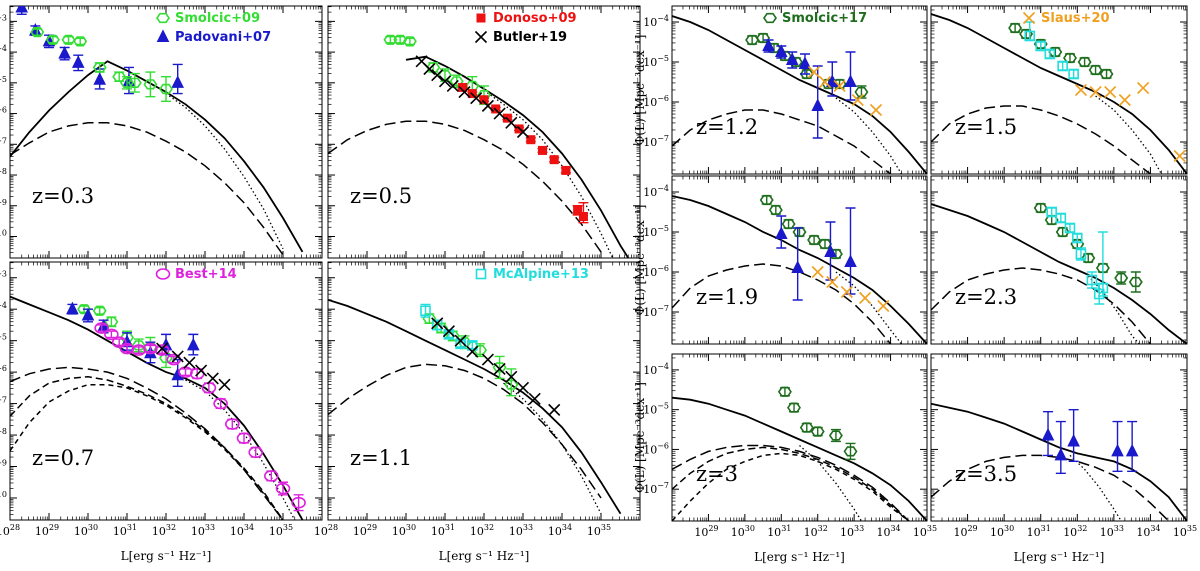  Describe the element at coordinates (63, 196) in the screenshot. I see `redshift-label: z=0.3` at that location.